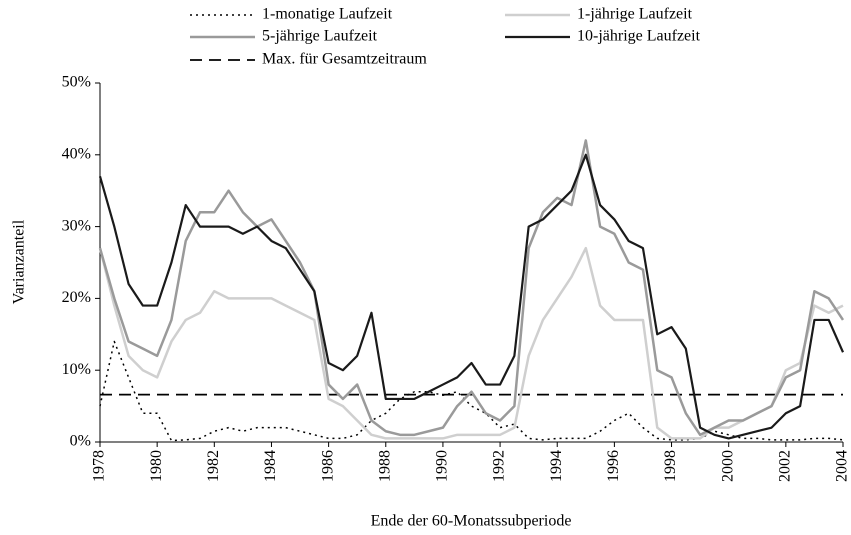 The width and height of the screenshot is (851, 535). I want to click on x-tick-label: 1992, so click(499, 466).